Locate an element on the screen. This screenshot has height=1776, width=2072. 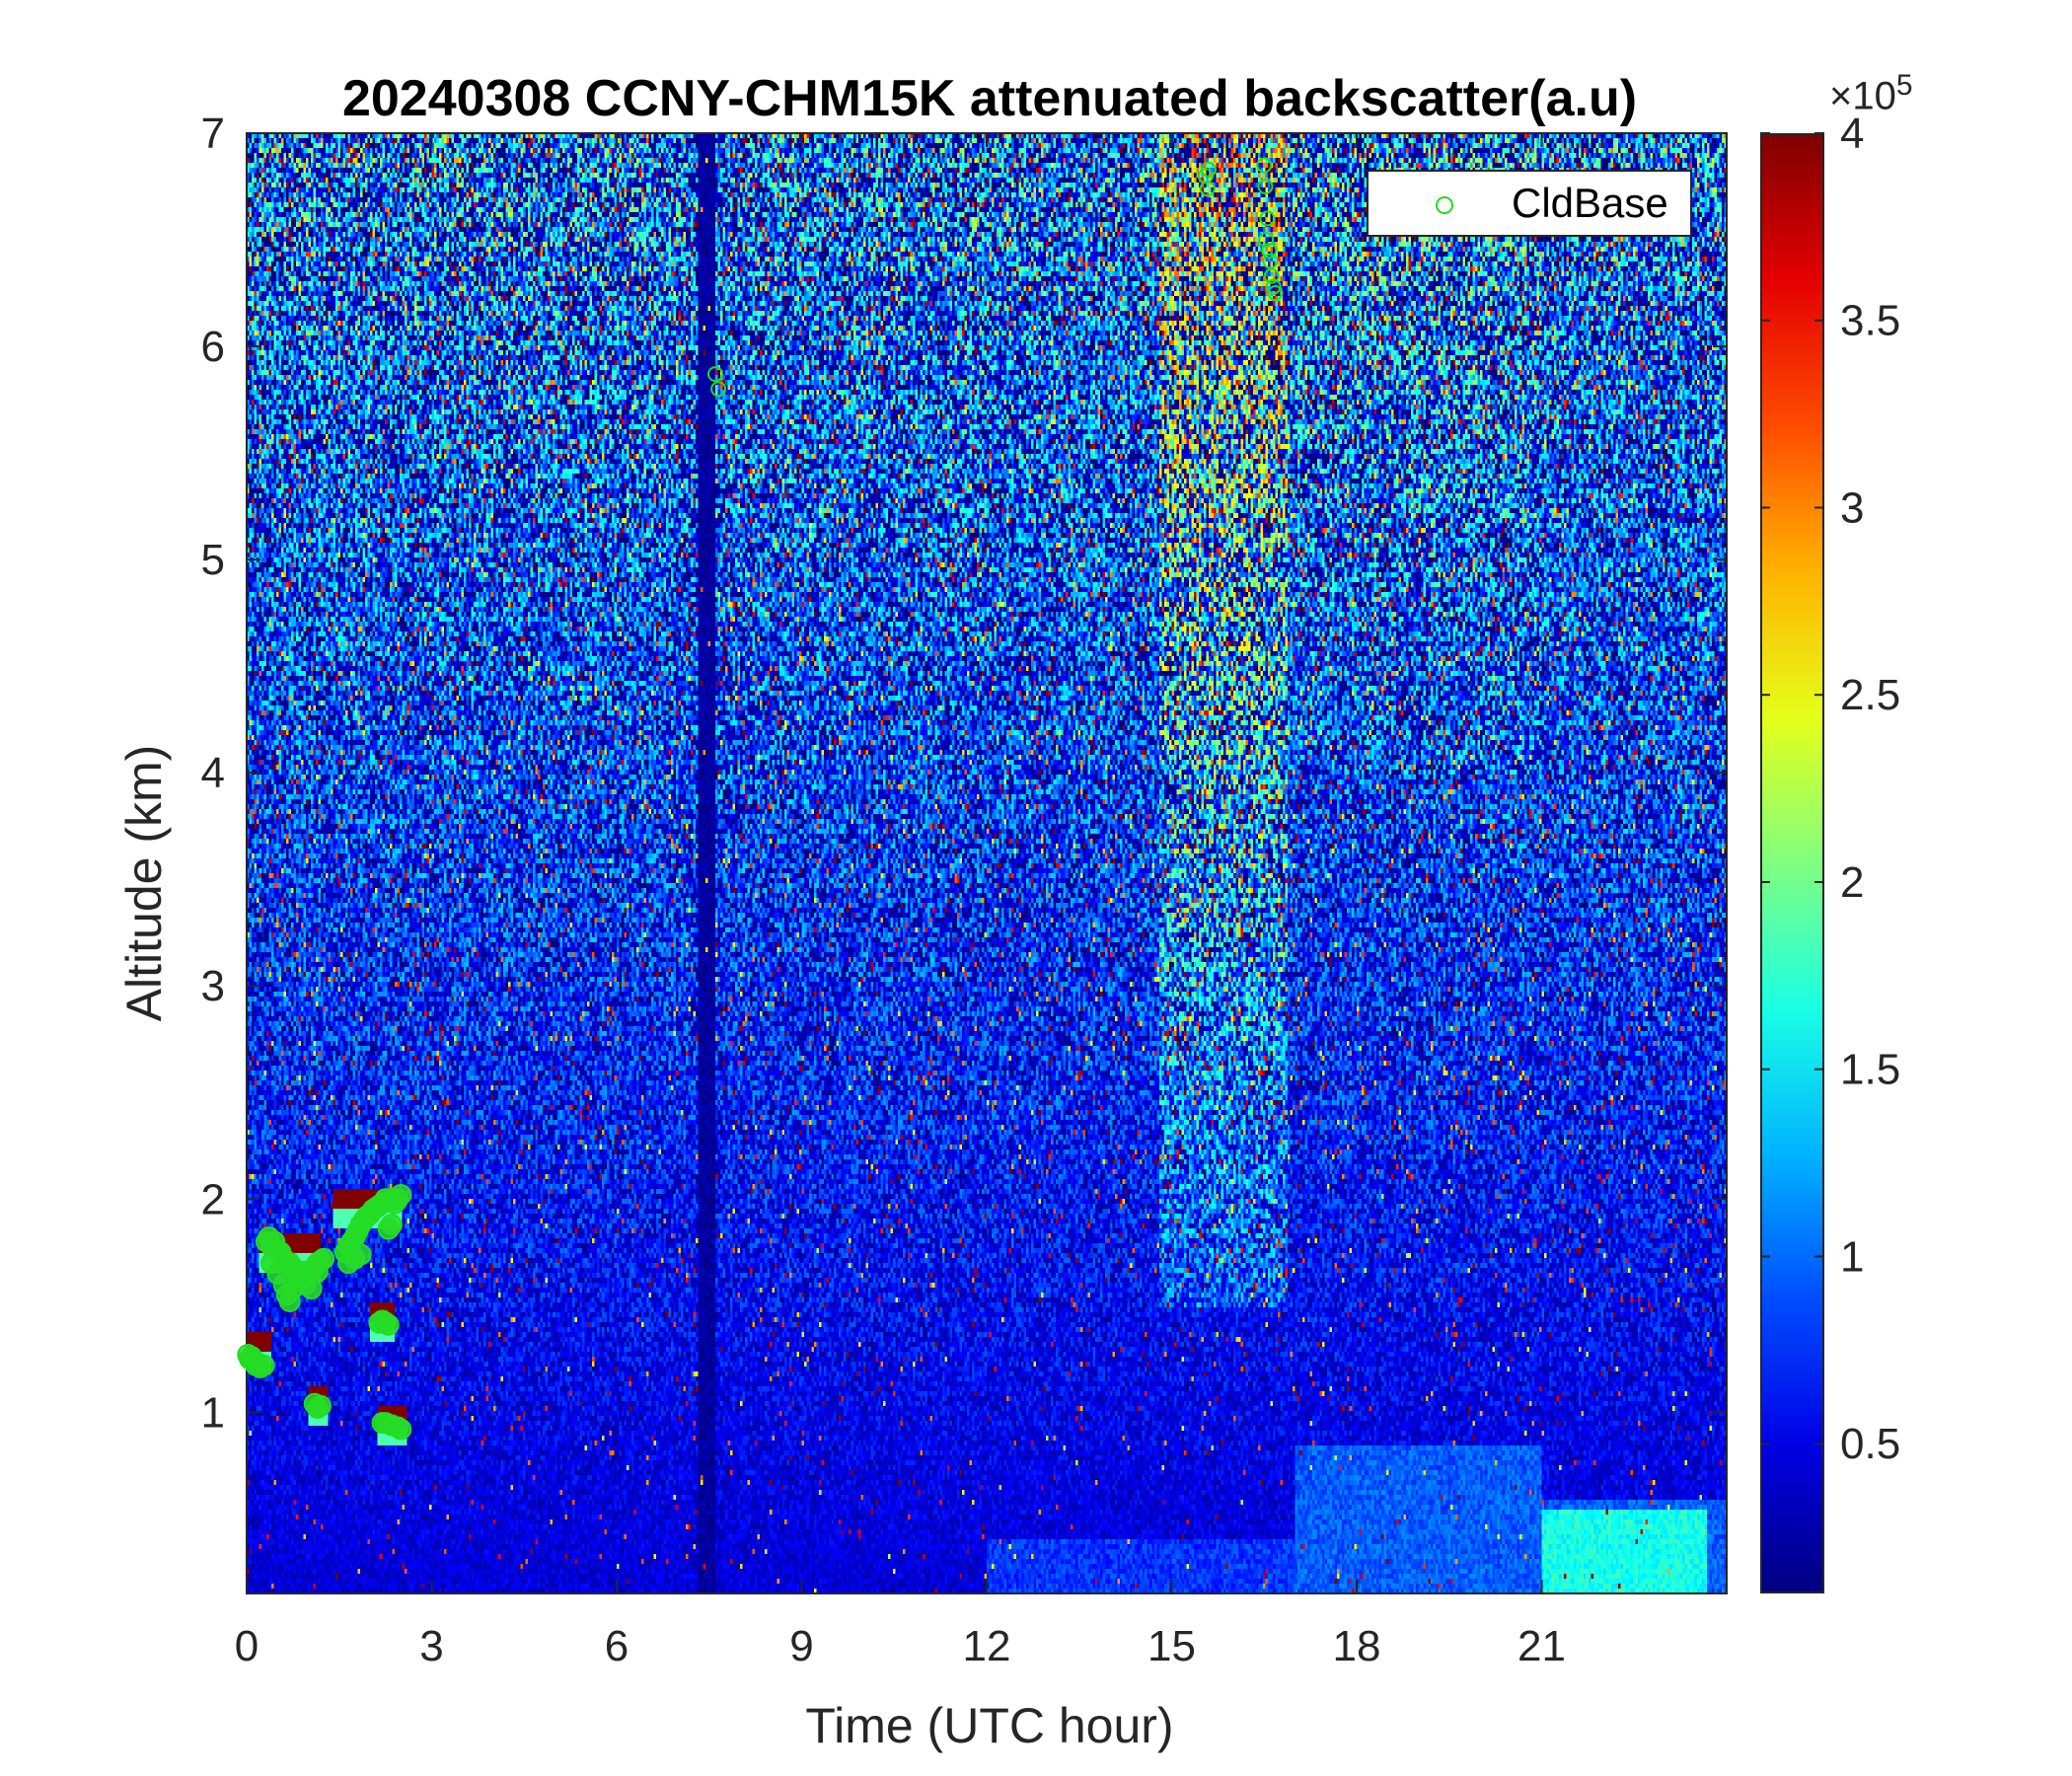
y-tick-label: 5 is located at coordinates (213, 560).